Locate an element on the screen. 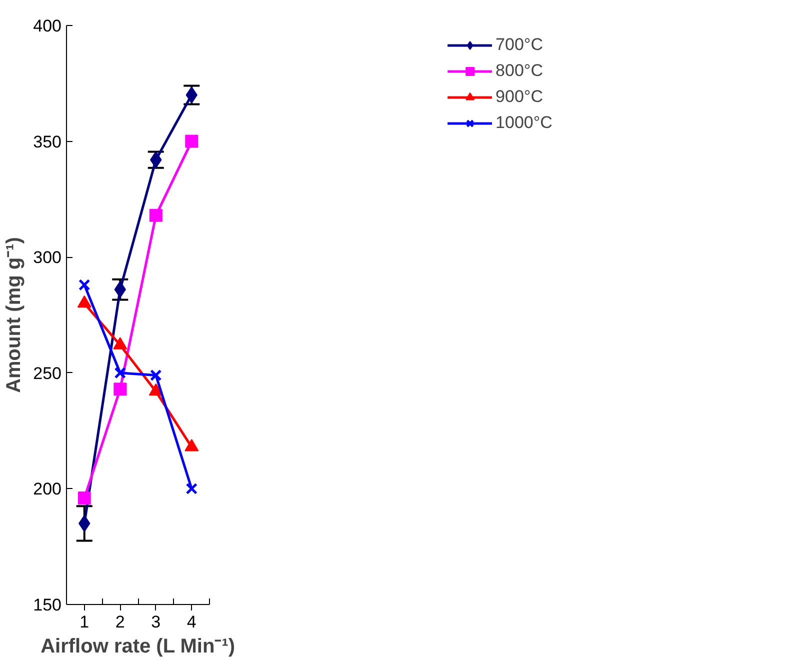  y-tick-label: 400 is located at coordinates (47, 26).